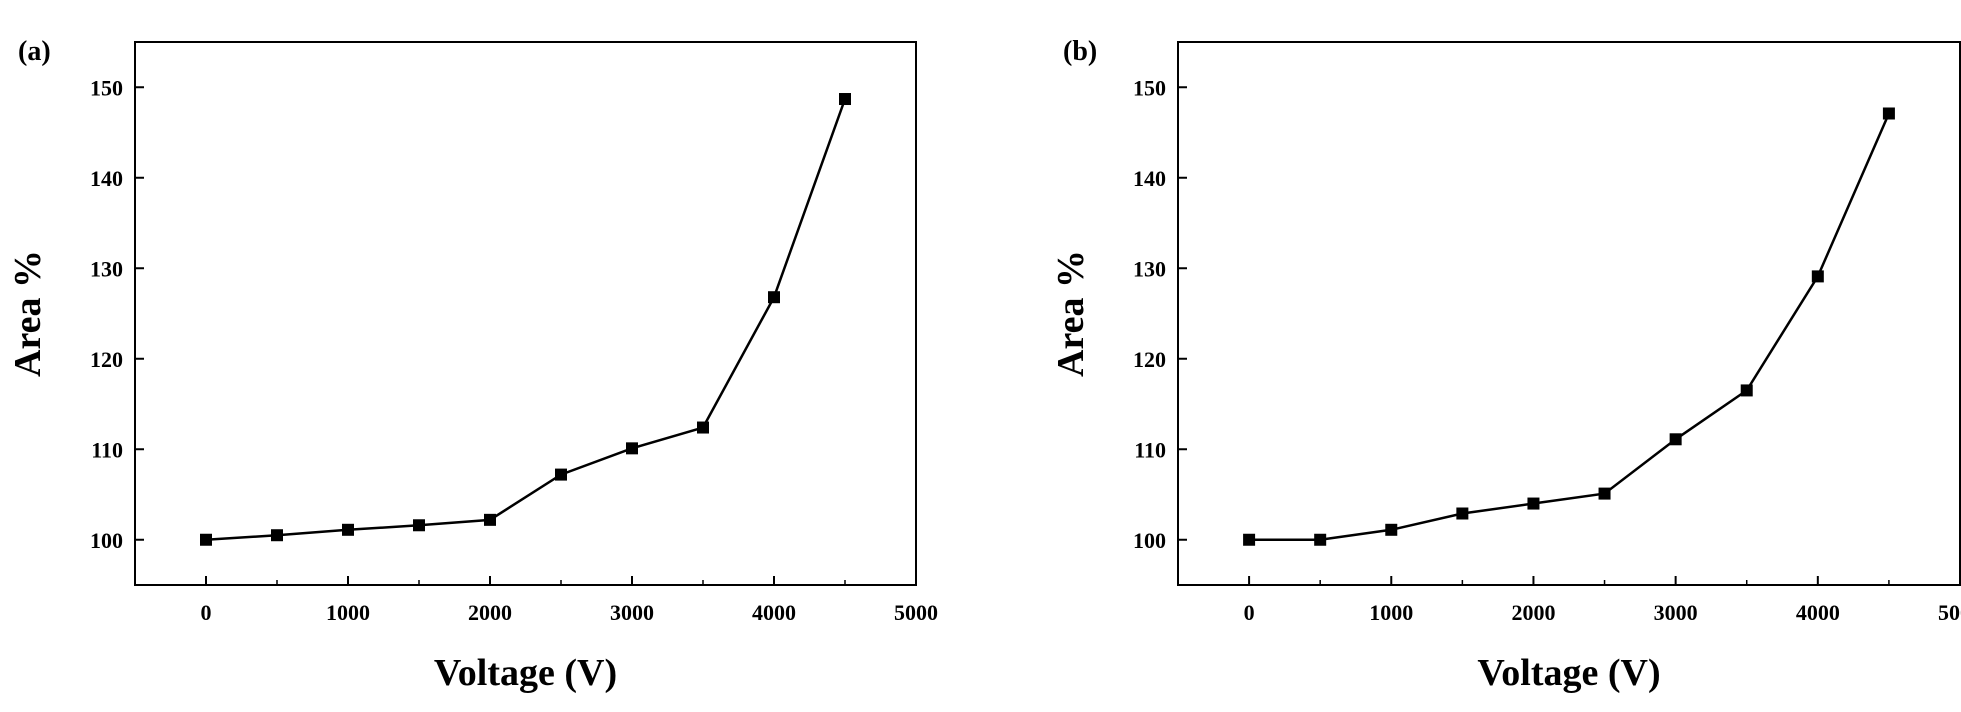 The width and height of the screenshot is (1961, 712). I want to click on panel-label: (a), so click(34, 51).